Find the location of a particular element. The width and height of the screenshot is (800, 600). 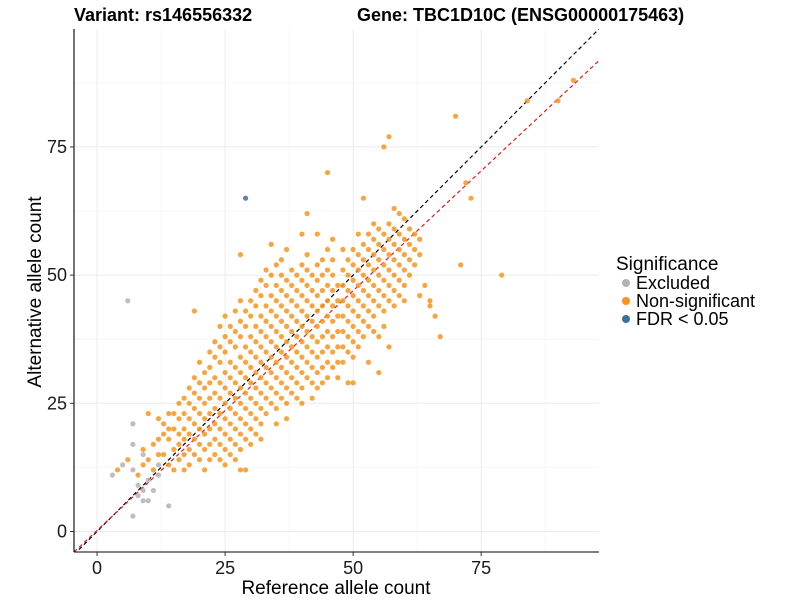

y-tick-label: 0 is located at coordinates (62, 531).